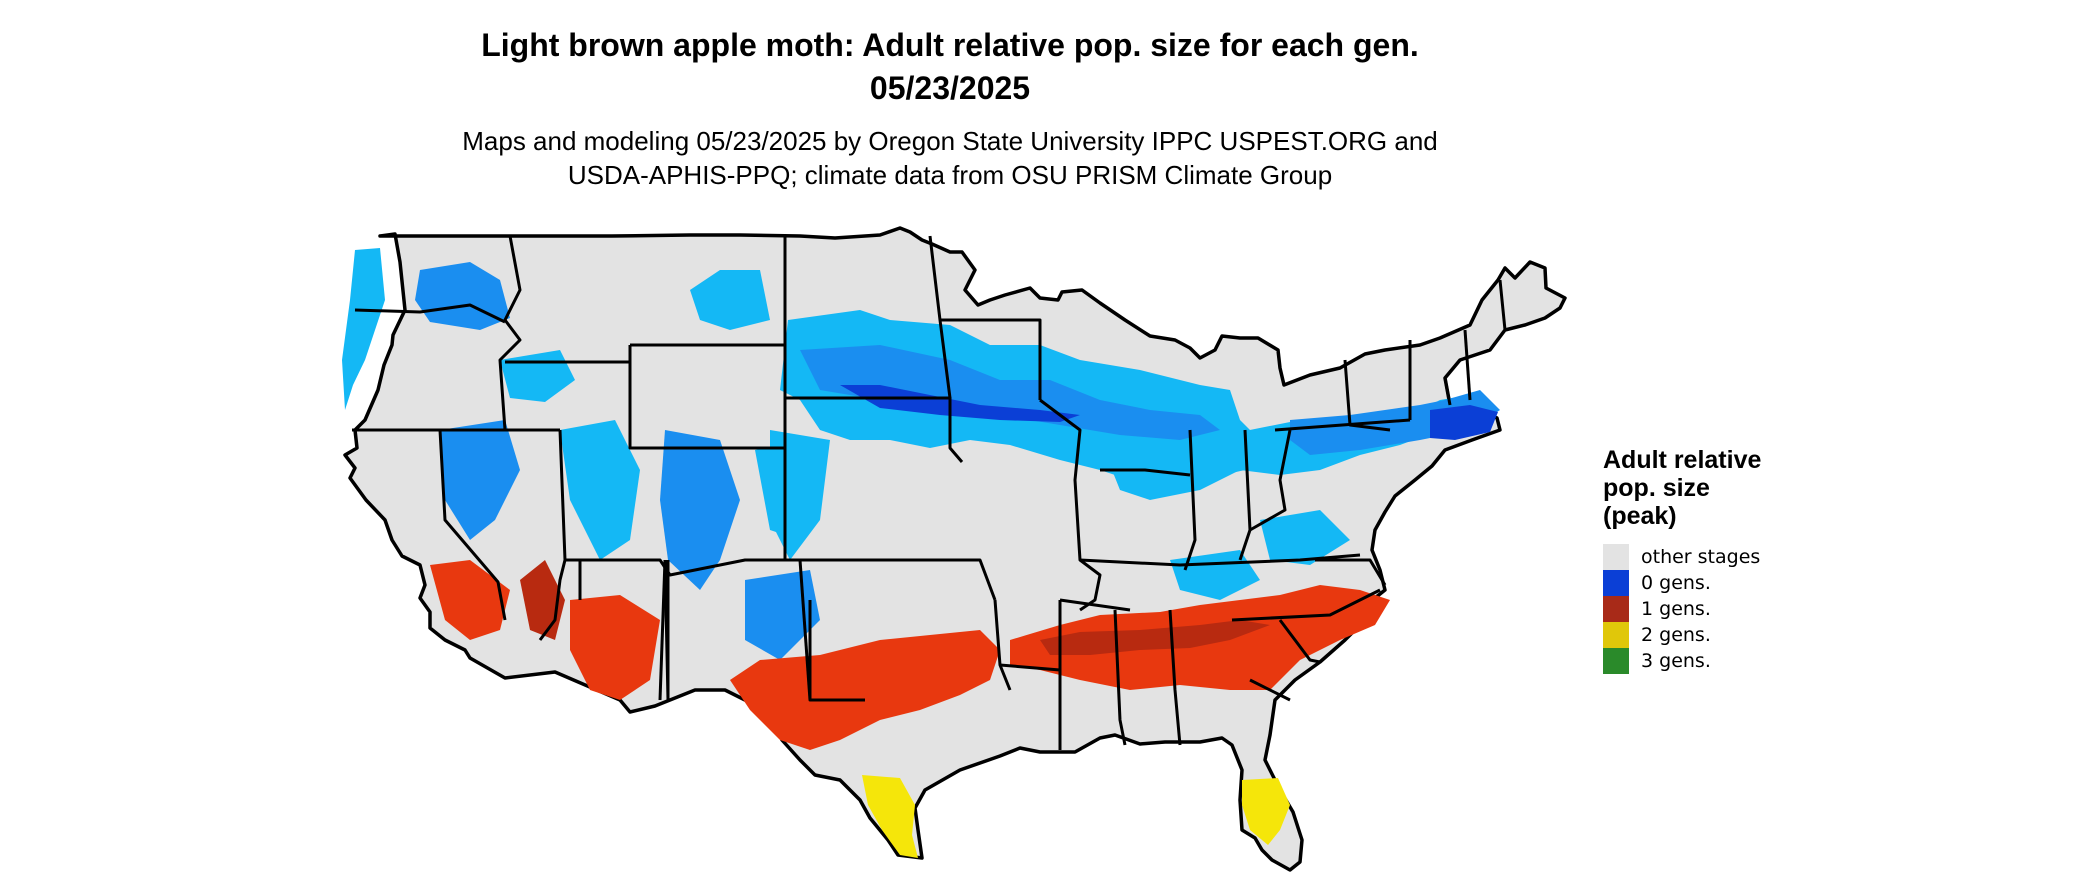 This screenshot has width=2100, height=892. I want to click on legend-item-other-stages: other stages, so click(1723, 557).